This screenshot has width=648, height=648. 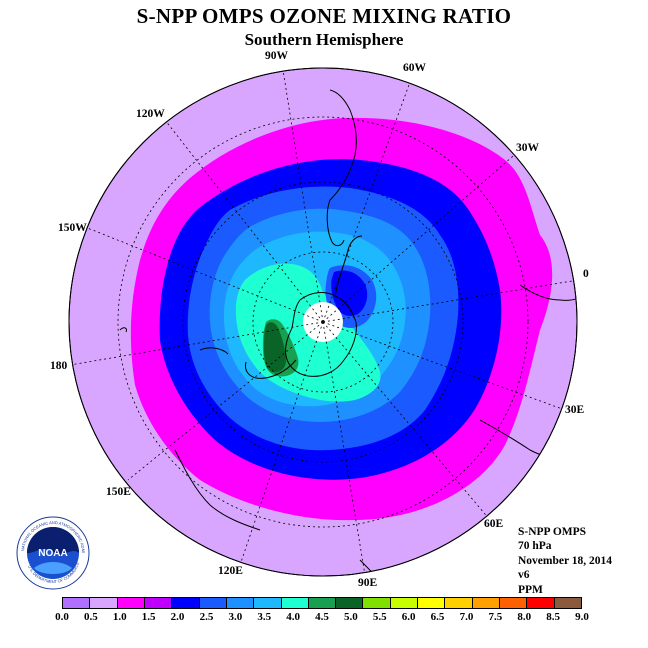 What do you see at coordinates (524, 575) in the screenshot?
I see `info-version: v6` at bounding box center [524, 575].